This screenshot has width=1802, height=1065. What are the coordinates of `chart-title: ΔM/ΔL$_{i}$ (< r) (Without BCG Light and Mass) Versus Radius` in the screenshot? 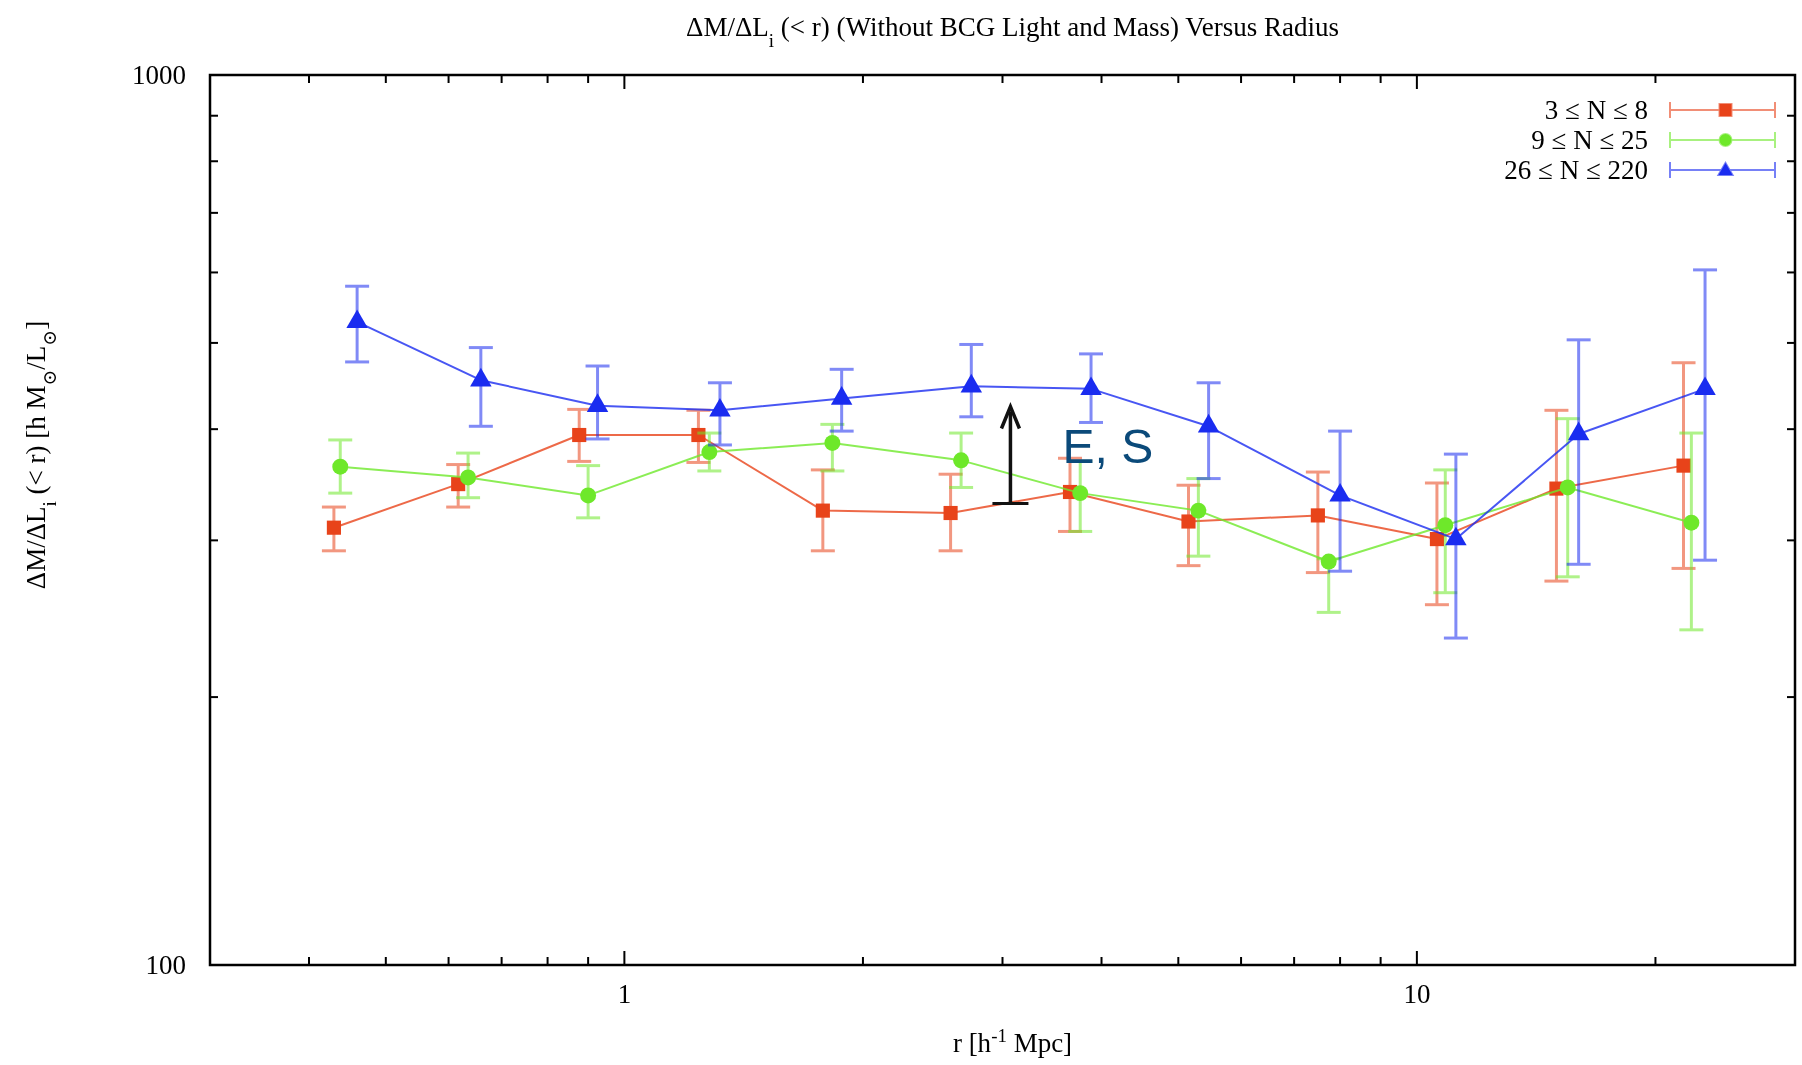 It's located at (1012, 31).